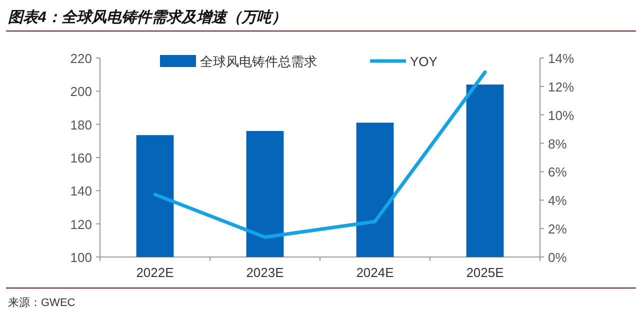 The image size is (642, 320). What do you see at coordinates (81, 58) in the screenshot?
I see `y-tick-label: 220` at bounding box center [81, 58].